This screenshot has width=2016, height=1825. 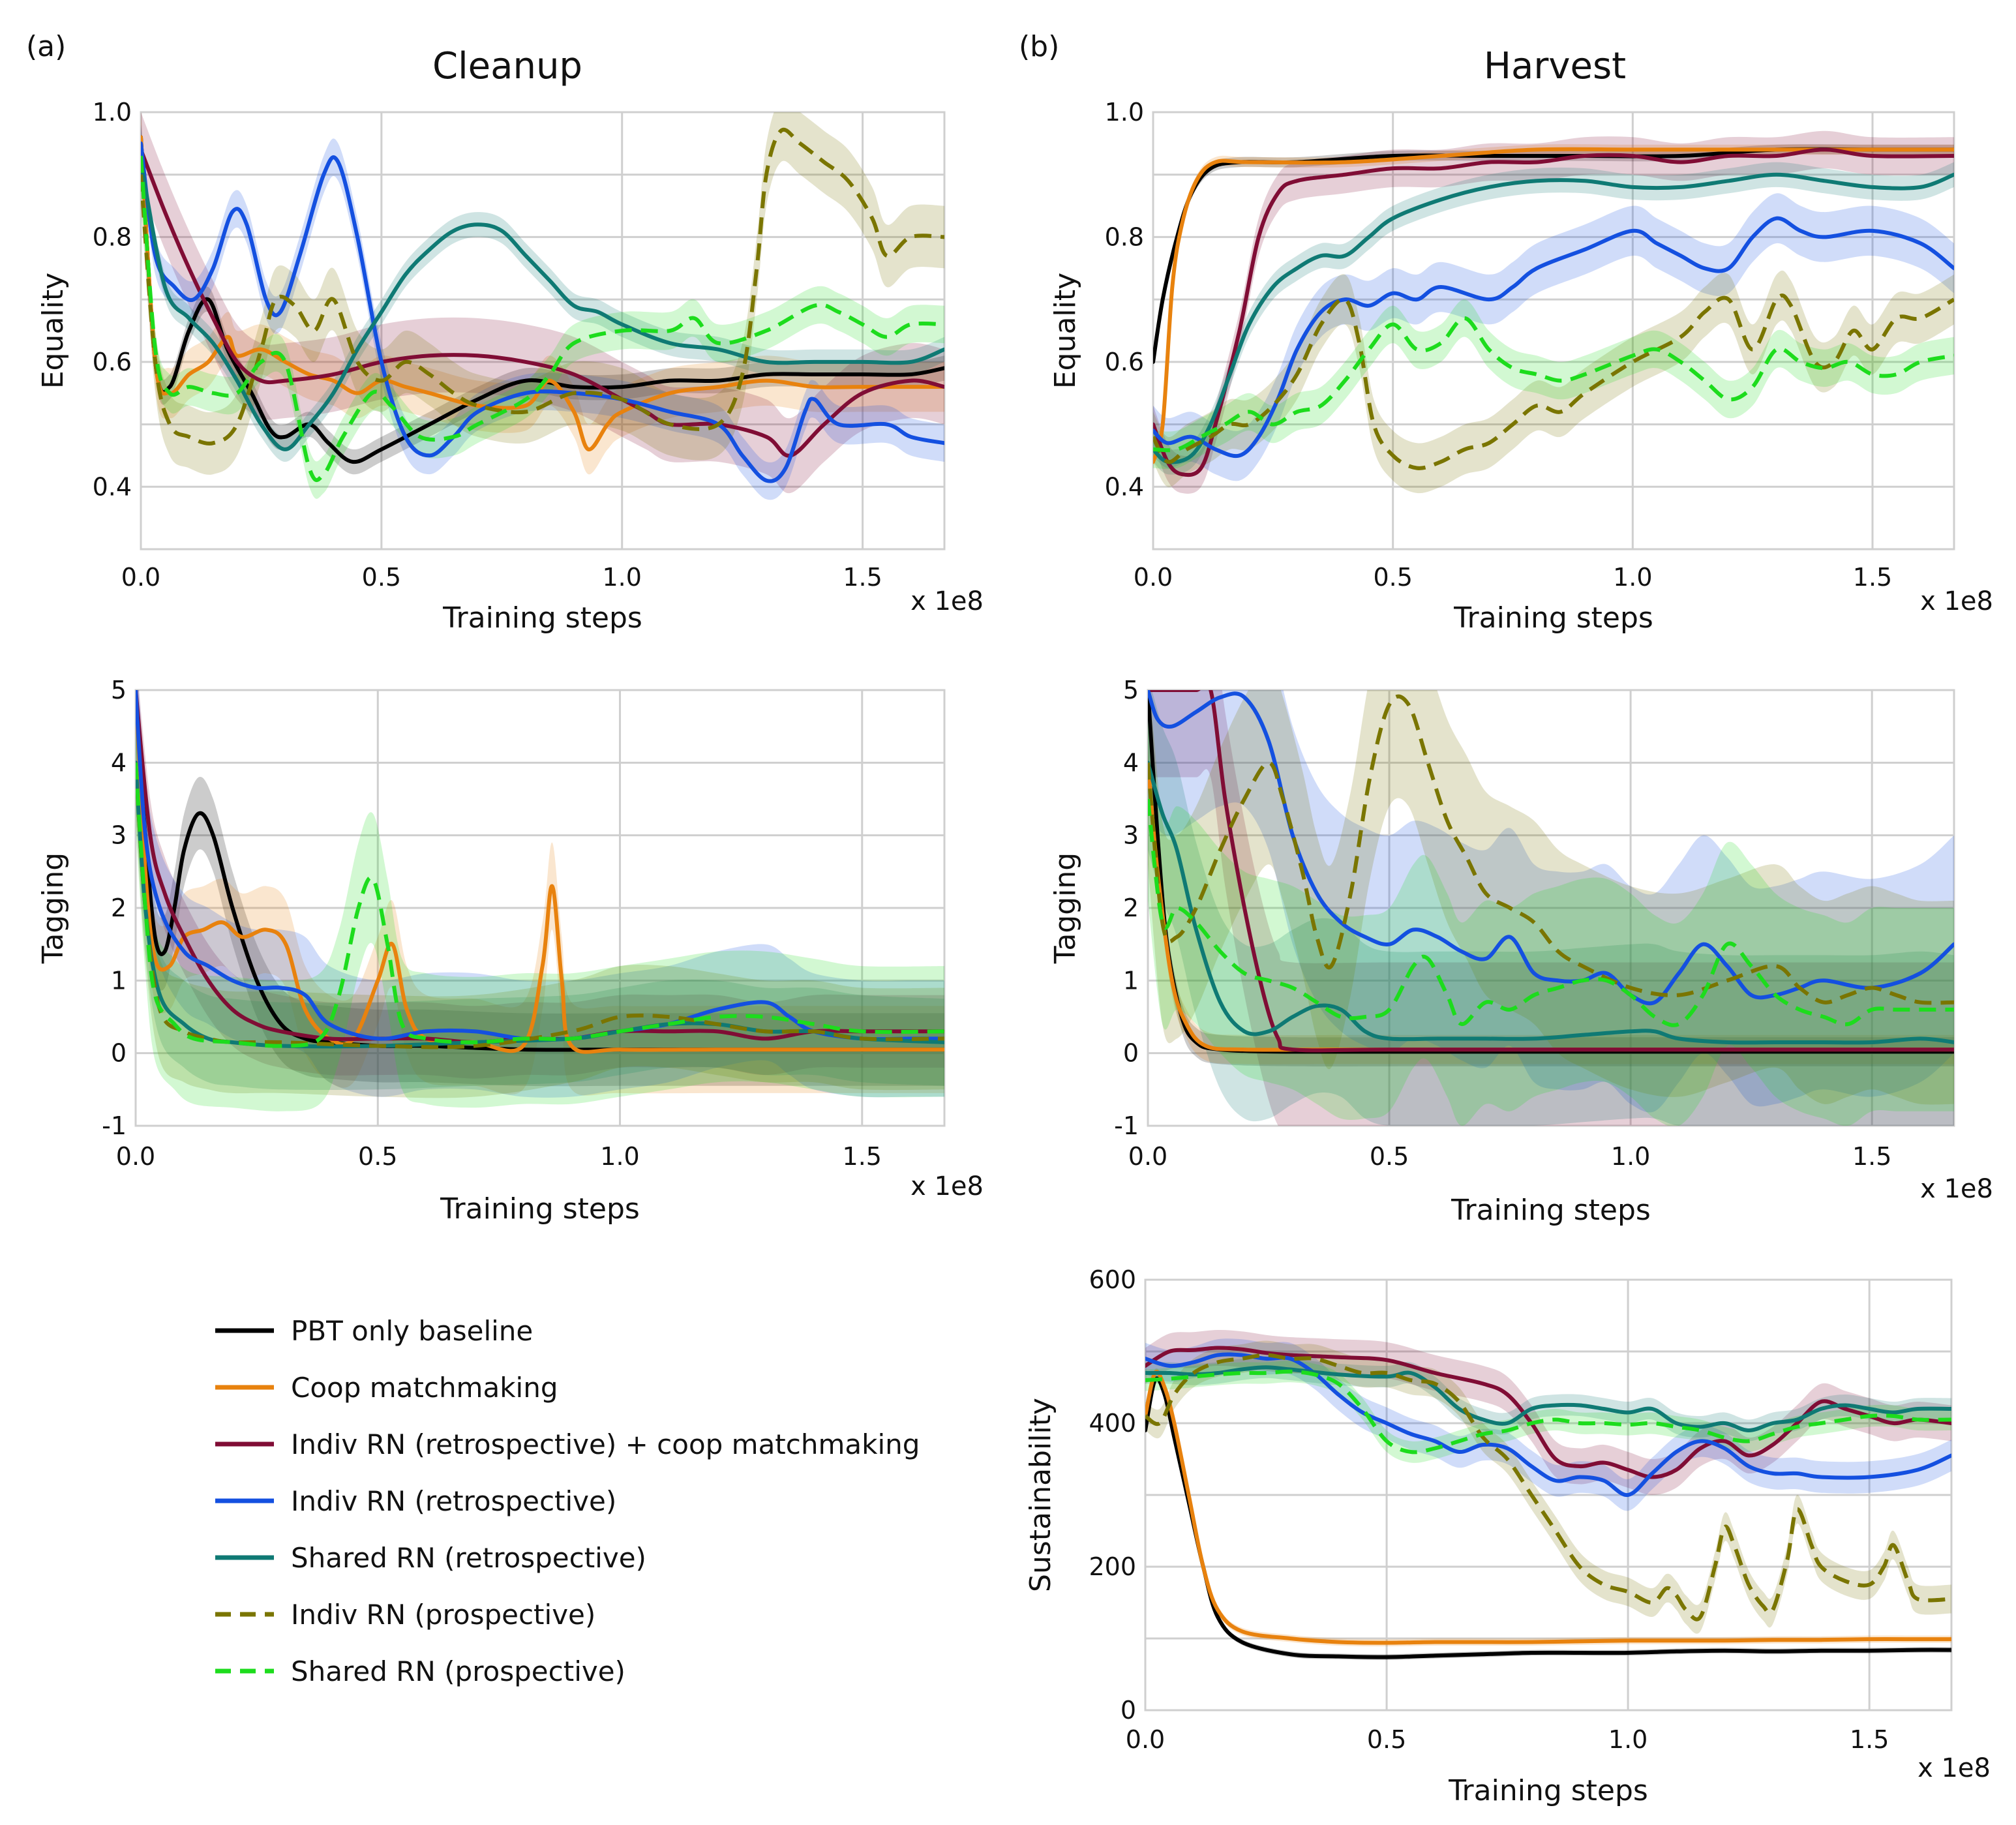 I want to click on harvest-tagging-ytick-label-3: 2, so click(x=1131, y=908).